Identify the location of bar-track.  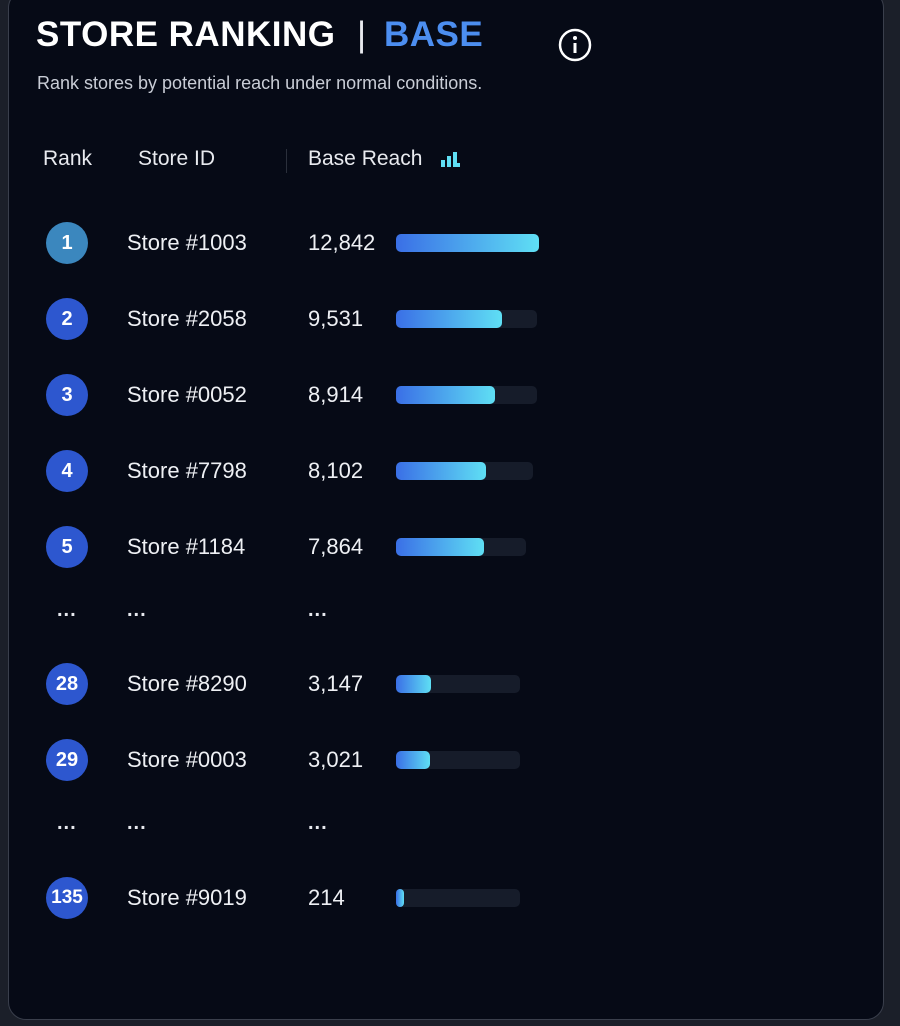
(458, 898).